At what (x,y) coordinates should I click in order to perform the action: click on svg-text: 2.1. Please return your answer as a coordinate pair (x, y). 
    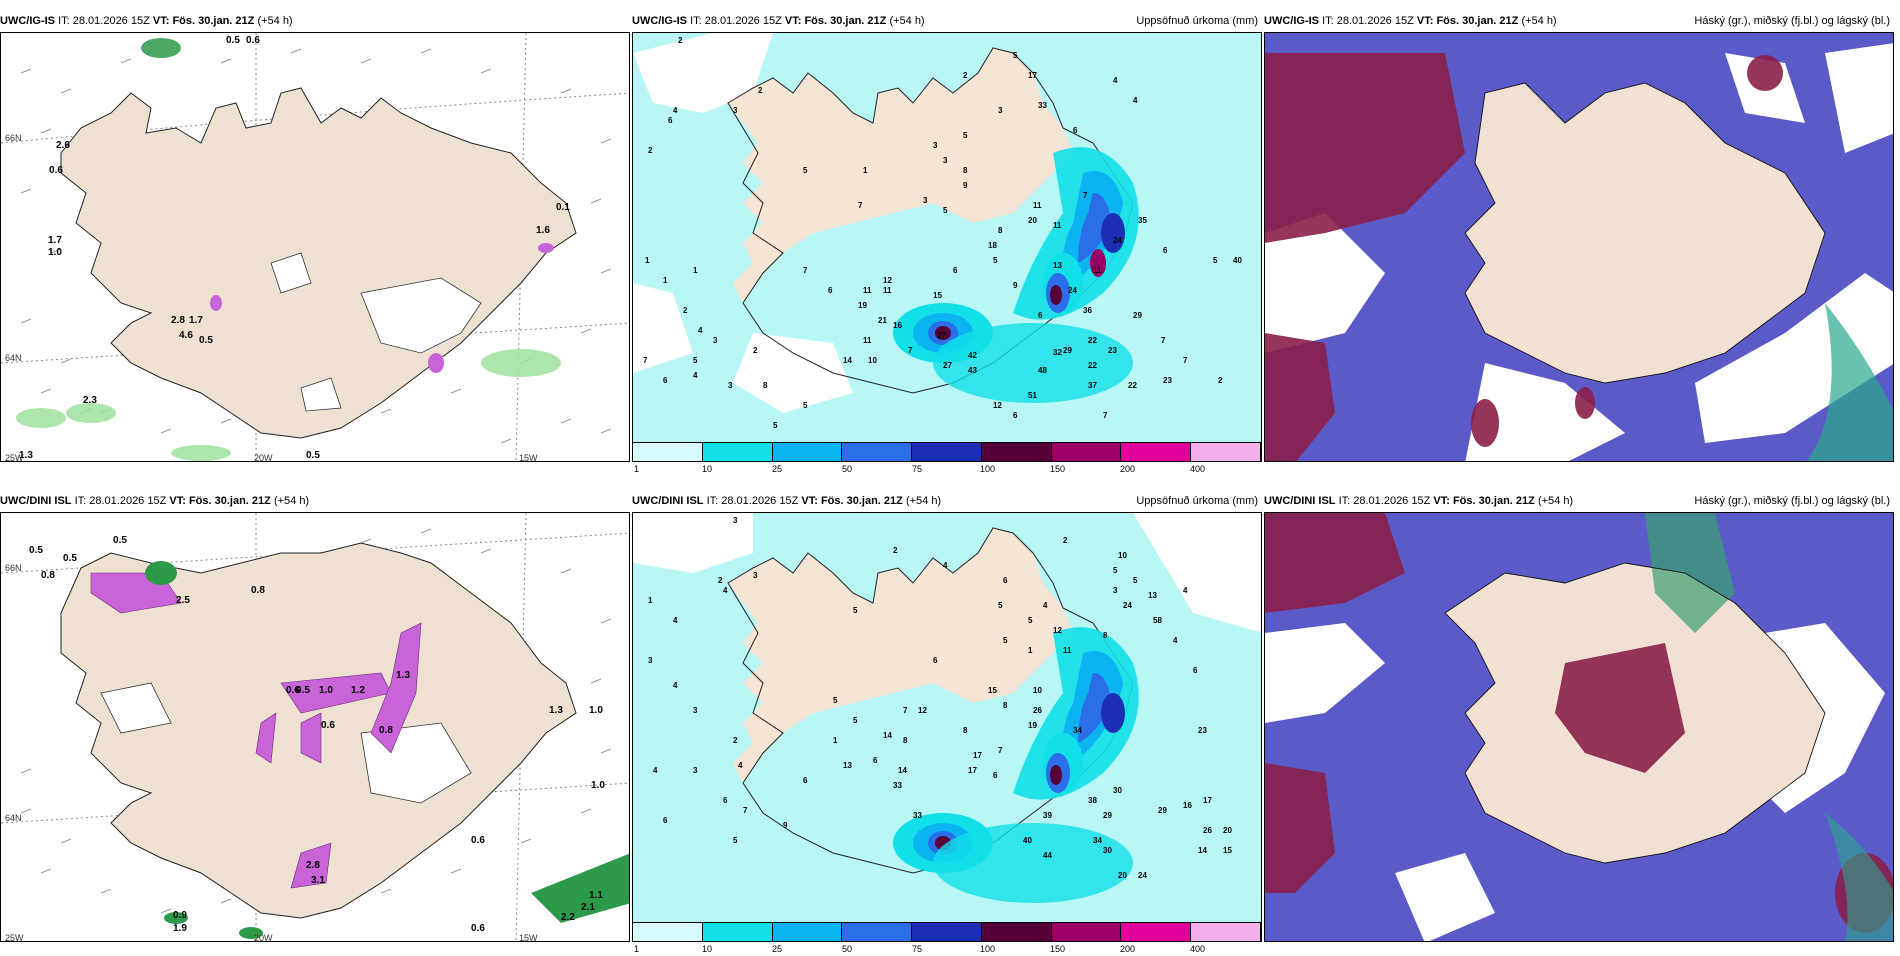
    Looking at the image, I should click on (588, 907).